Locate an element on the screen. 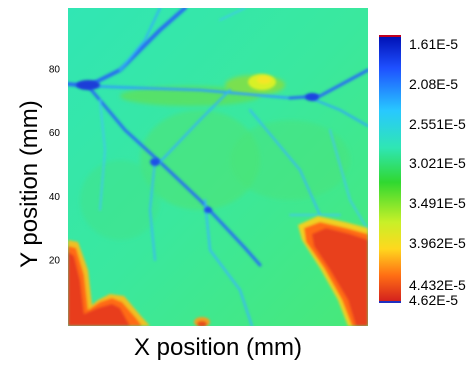 Image resolution: width=475 pixels, height=374 pixels. colorbar-label: 3.491E-5 is located at coordinates (437, 203).